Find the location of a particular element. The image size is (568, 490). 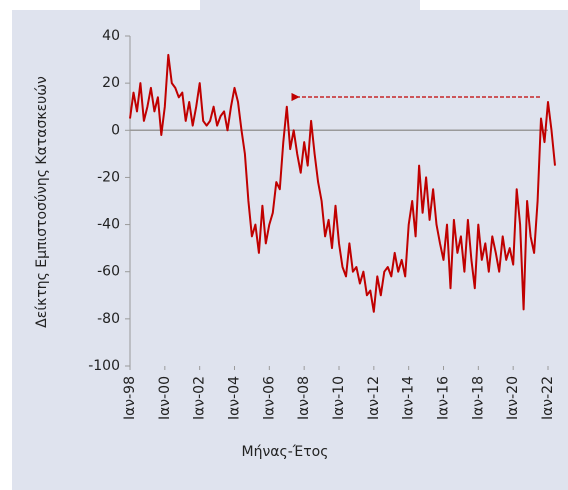

y-axis-label: Δείκτης Εμπιστοσύνης Κατασκευών is located at coordinates (42, 202).